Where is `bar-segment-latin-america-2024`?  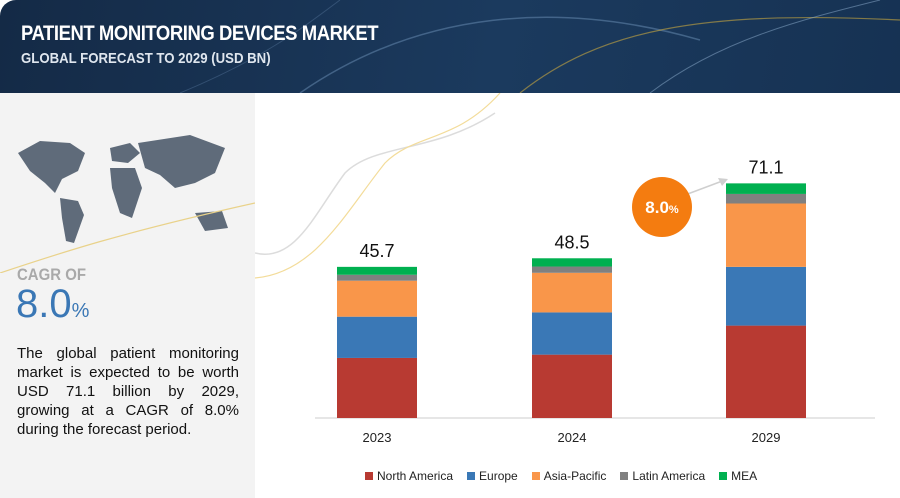
bar-segment-latin-america-2024 is located at coordinates (572, 269).